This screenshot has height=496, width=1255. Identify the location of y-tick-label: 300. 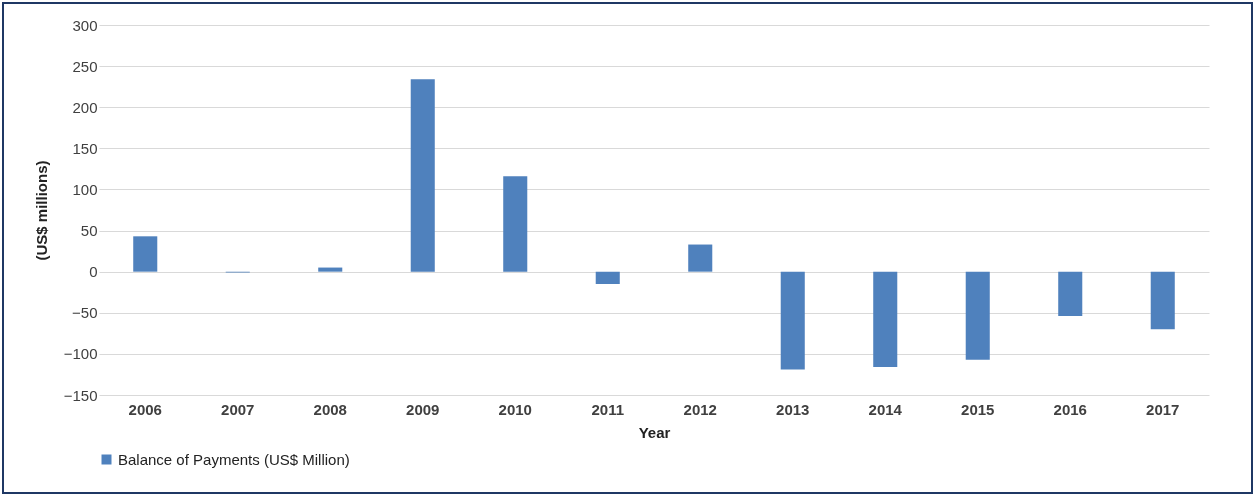
(85, 25).